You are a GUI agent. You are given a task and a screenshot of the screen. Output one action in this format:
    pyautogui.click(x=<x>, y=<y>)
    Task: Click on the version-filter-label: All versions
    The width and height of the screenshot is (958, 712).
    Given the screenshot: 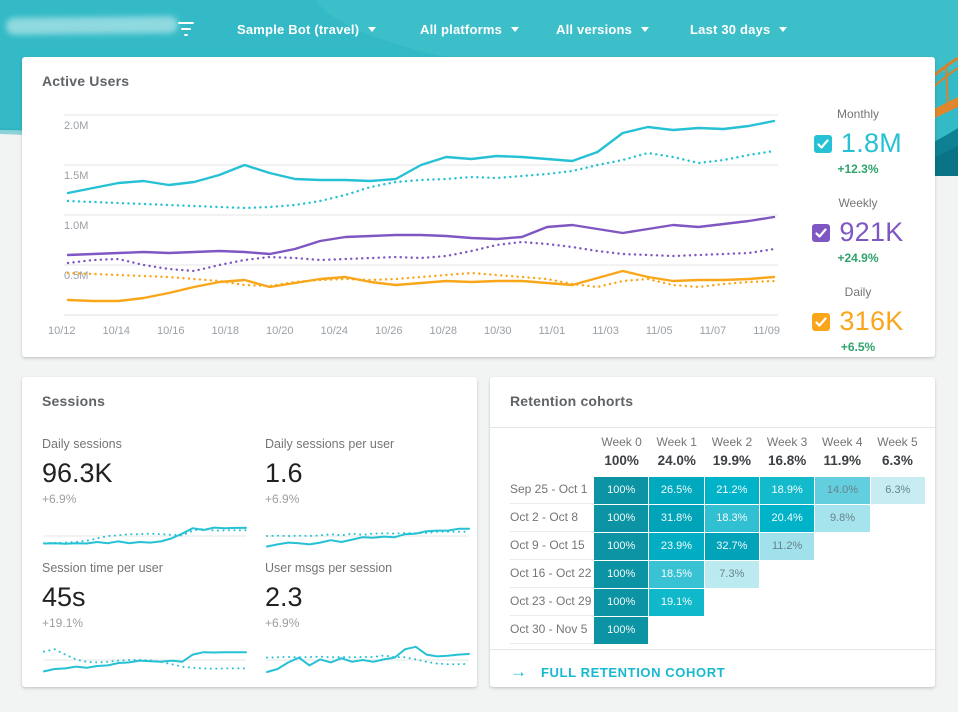 What is the action you would take?
    pyautogui.click(x=594, y=29)
    